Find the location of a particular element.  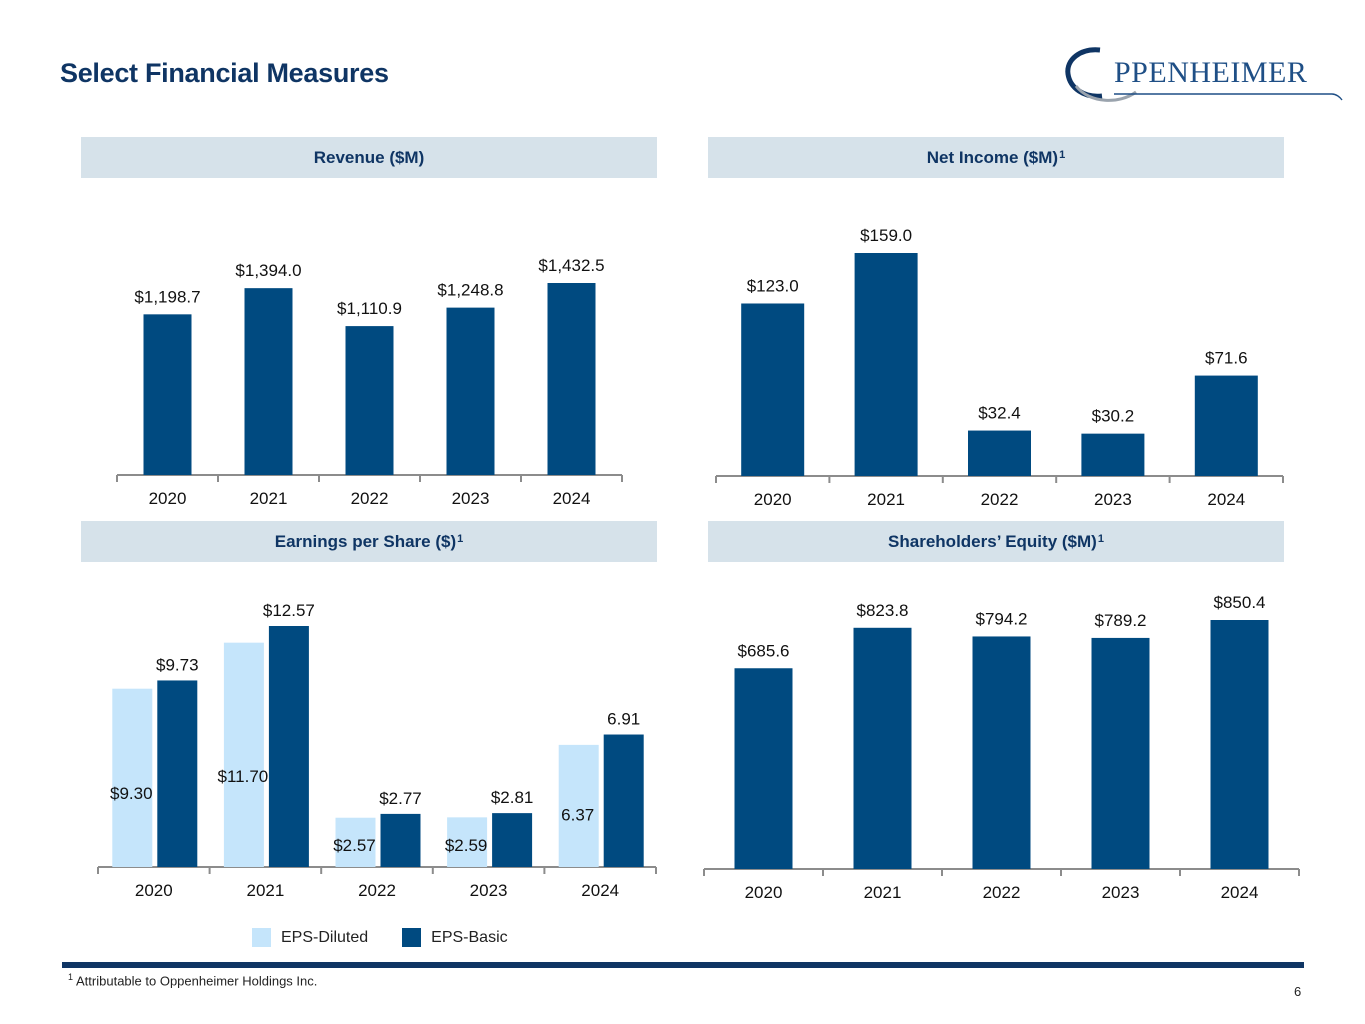

net-income-tick-label: 2024 is located at coordinates (1226, 499).